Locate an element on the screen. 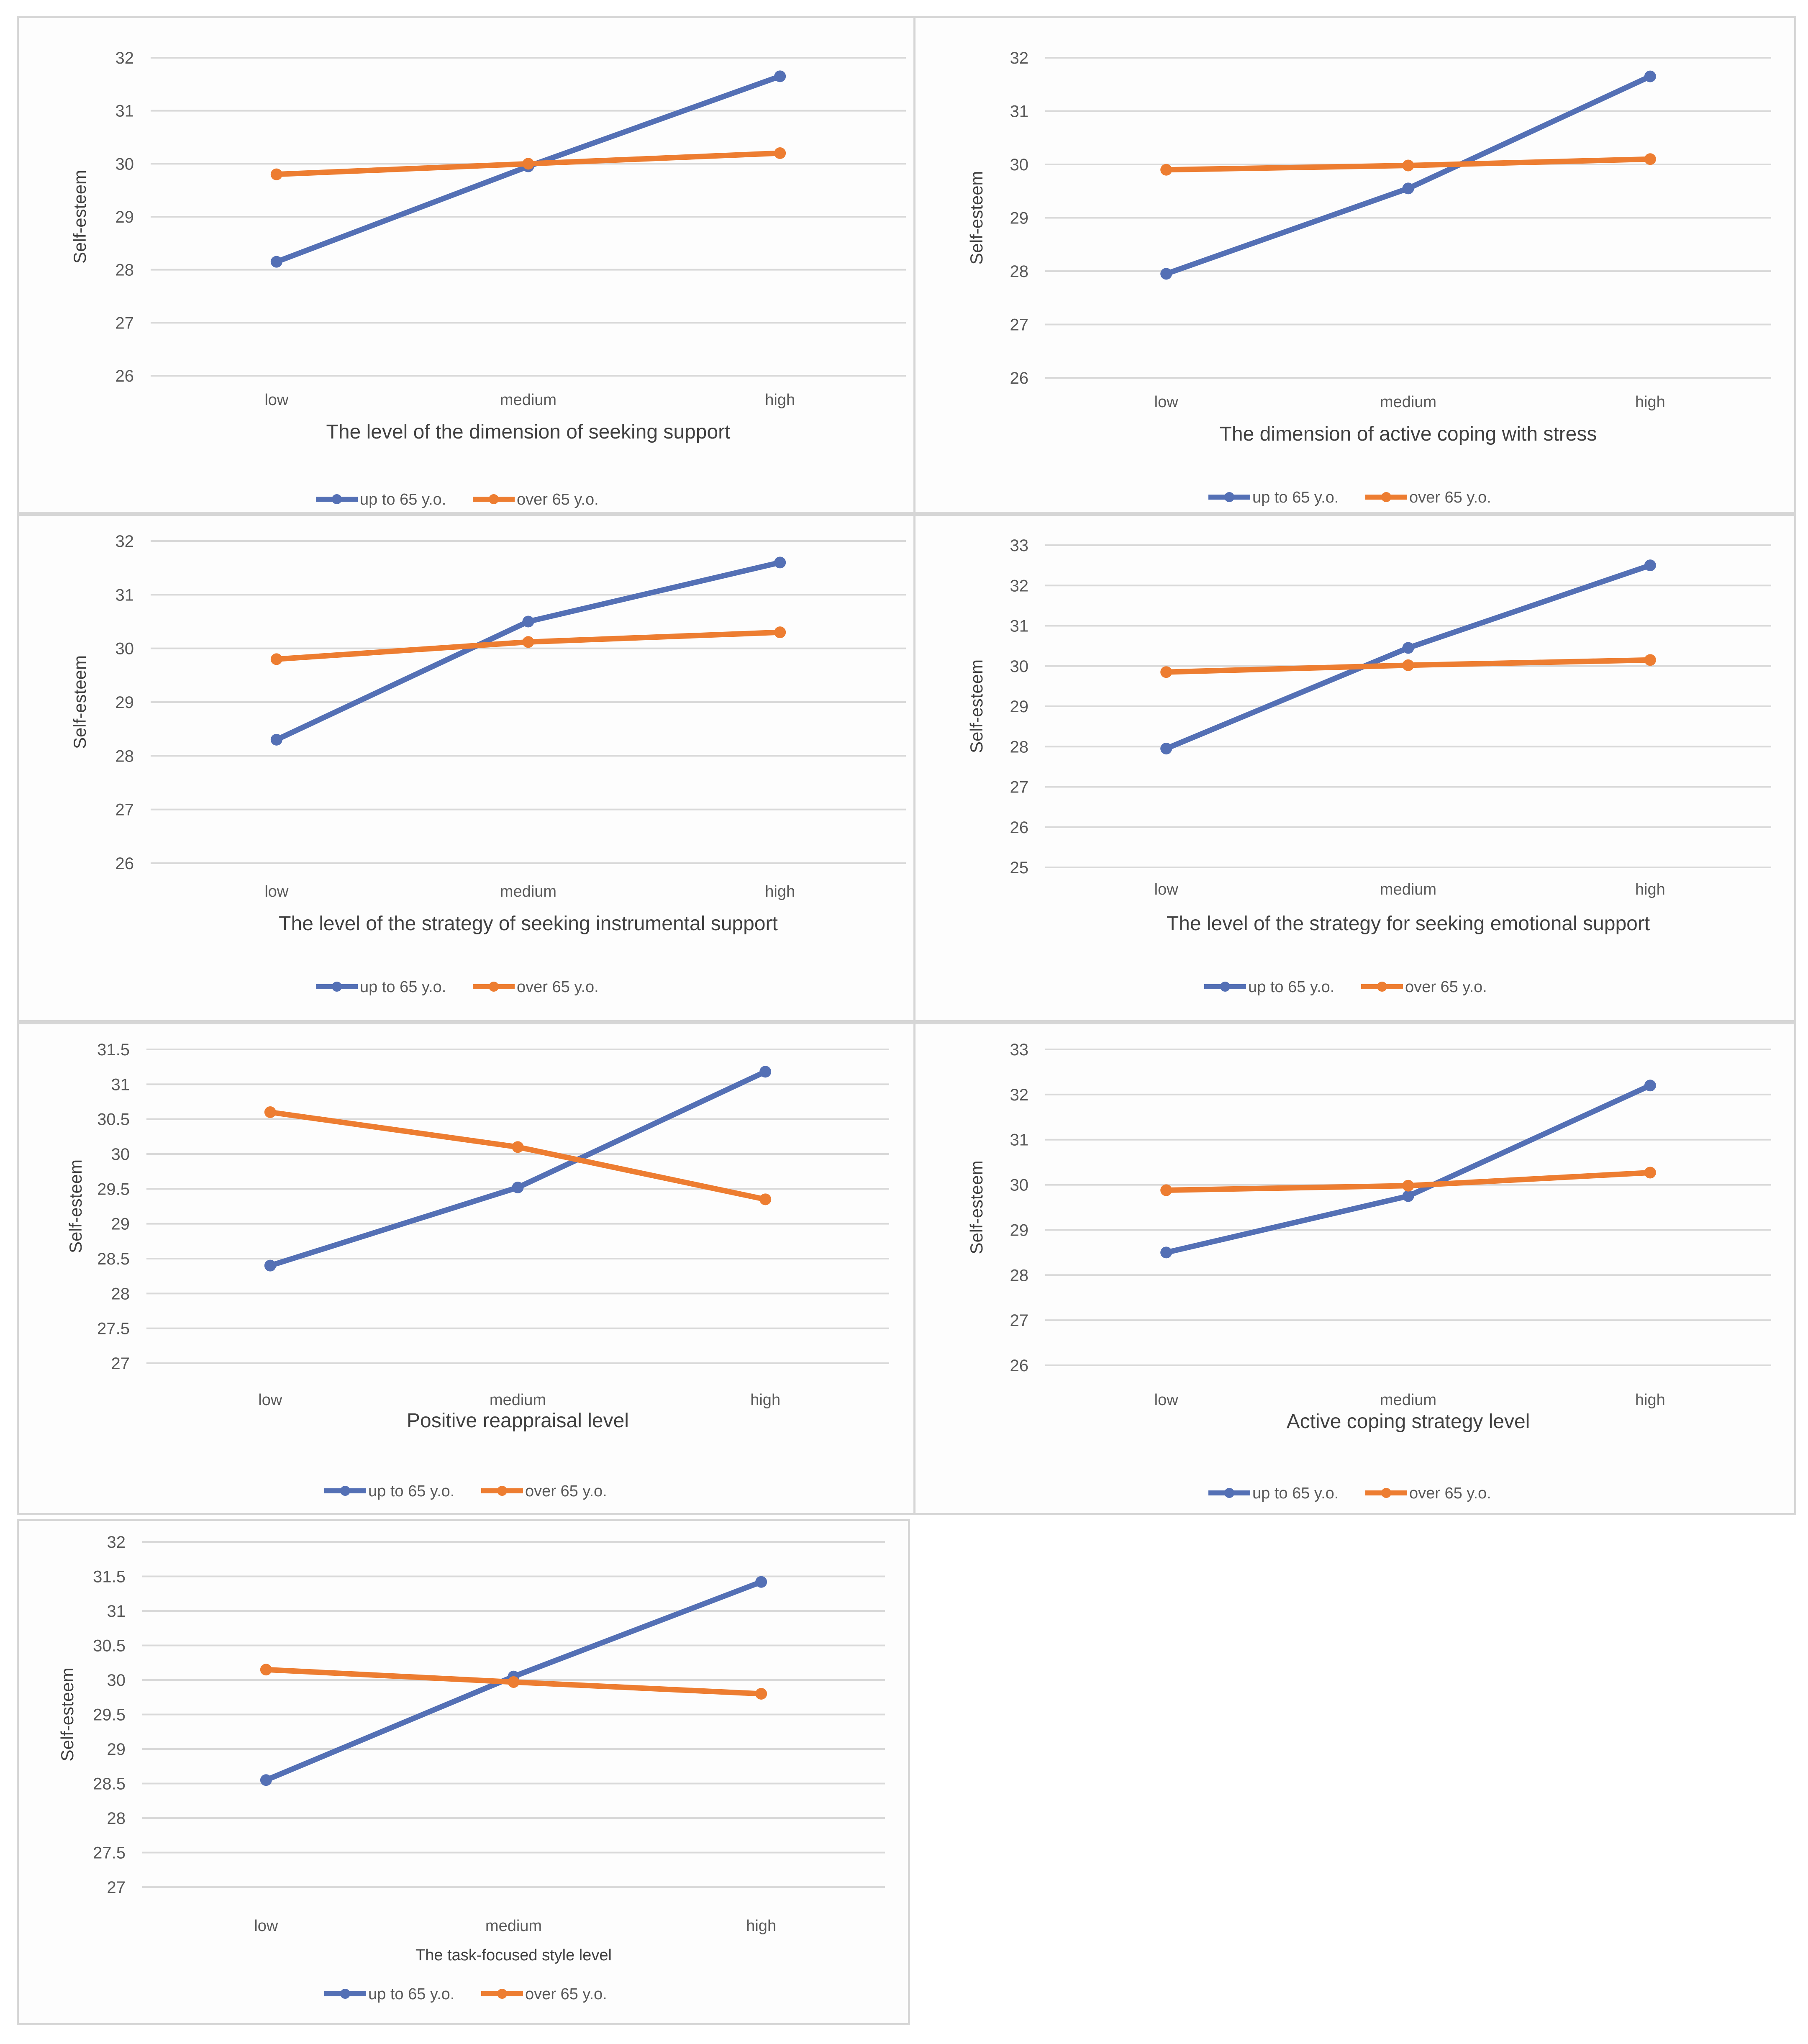 This screenshot has width=1808, height=2044. y-tick-label: 29.5 is located at coordinates (113, 1189).